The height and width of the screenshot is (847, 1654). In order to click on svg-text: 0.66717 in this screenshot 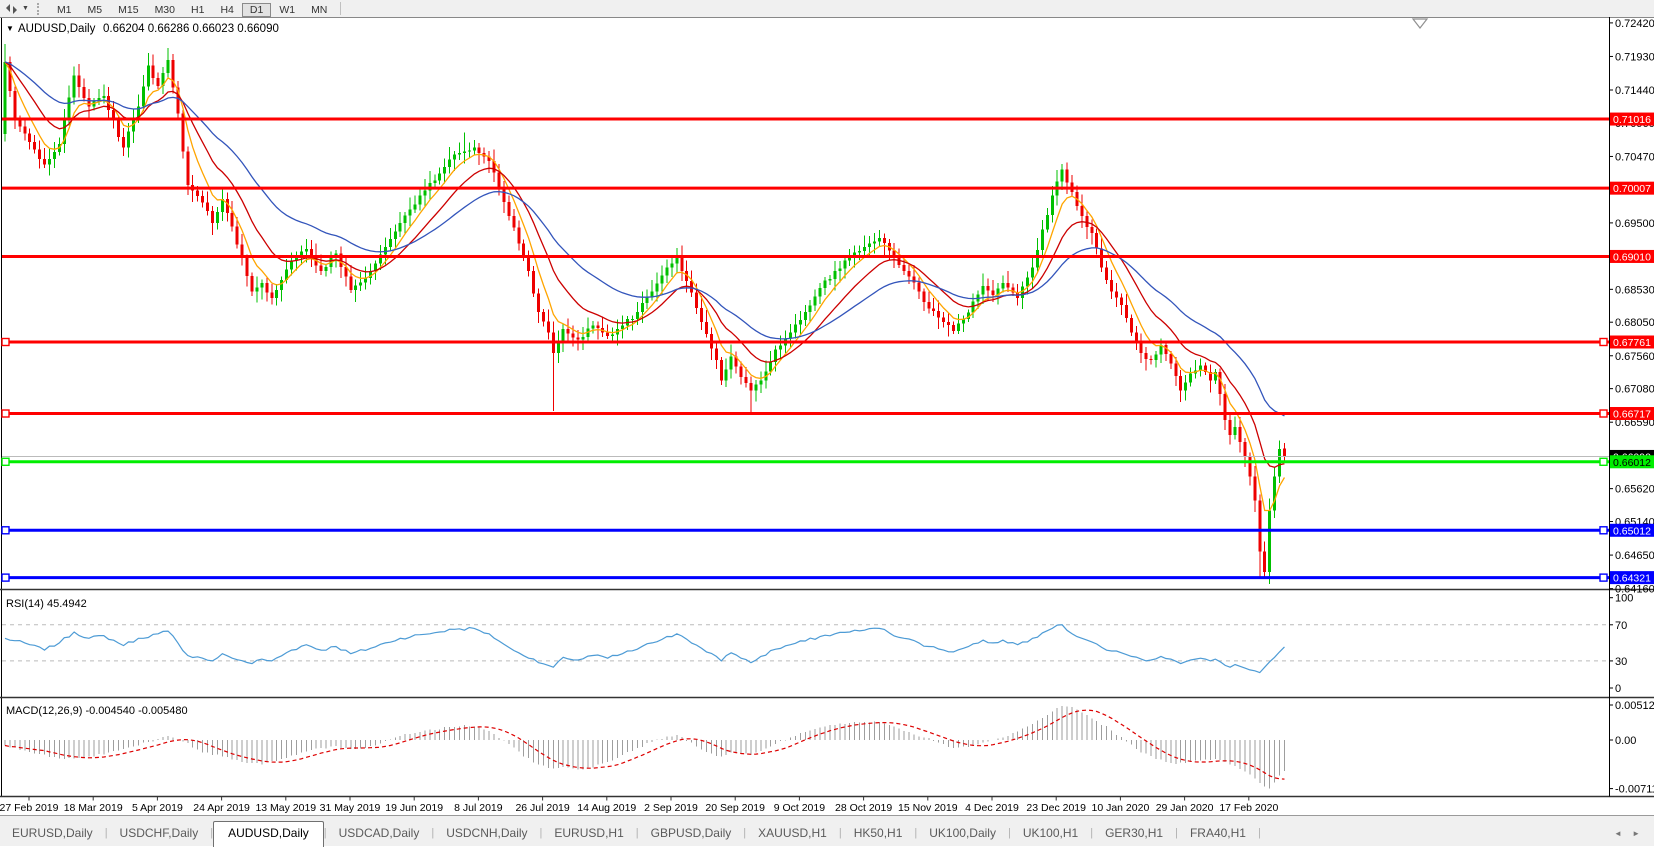, I will do `click(1632, 415)`.